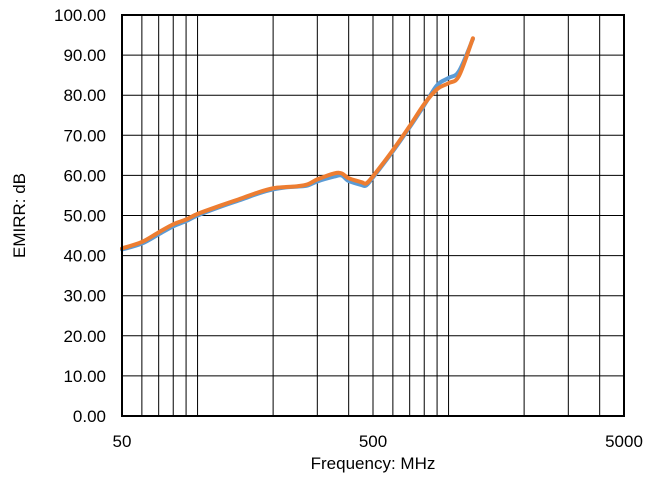 The width and height of the screenshot is (650, 478). What do you see at coordinates (84, 376) in the screenshot?
I see `y-tick-label: 10.00` at bounding box center [84, 376].